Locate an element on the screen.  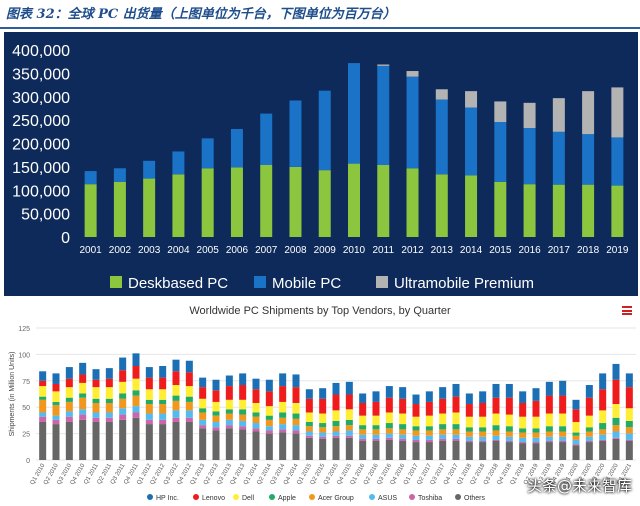
legend-swatch is located at coordinates (260, 282).